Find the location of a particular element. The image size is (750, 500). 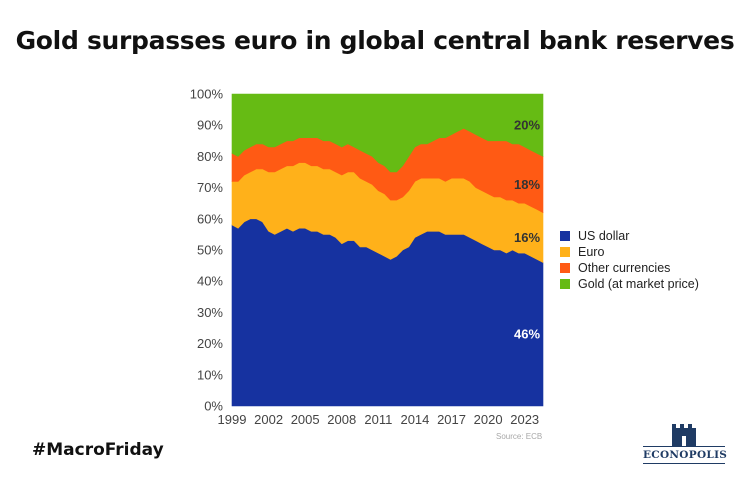

legend-swatch-other-currencies is located at coordinates (565, 268).